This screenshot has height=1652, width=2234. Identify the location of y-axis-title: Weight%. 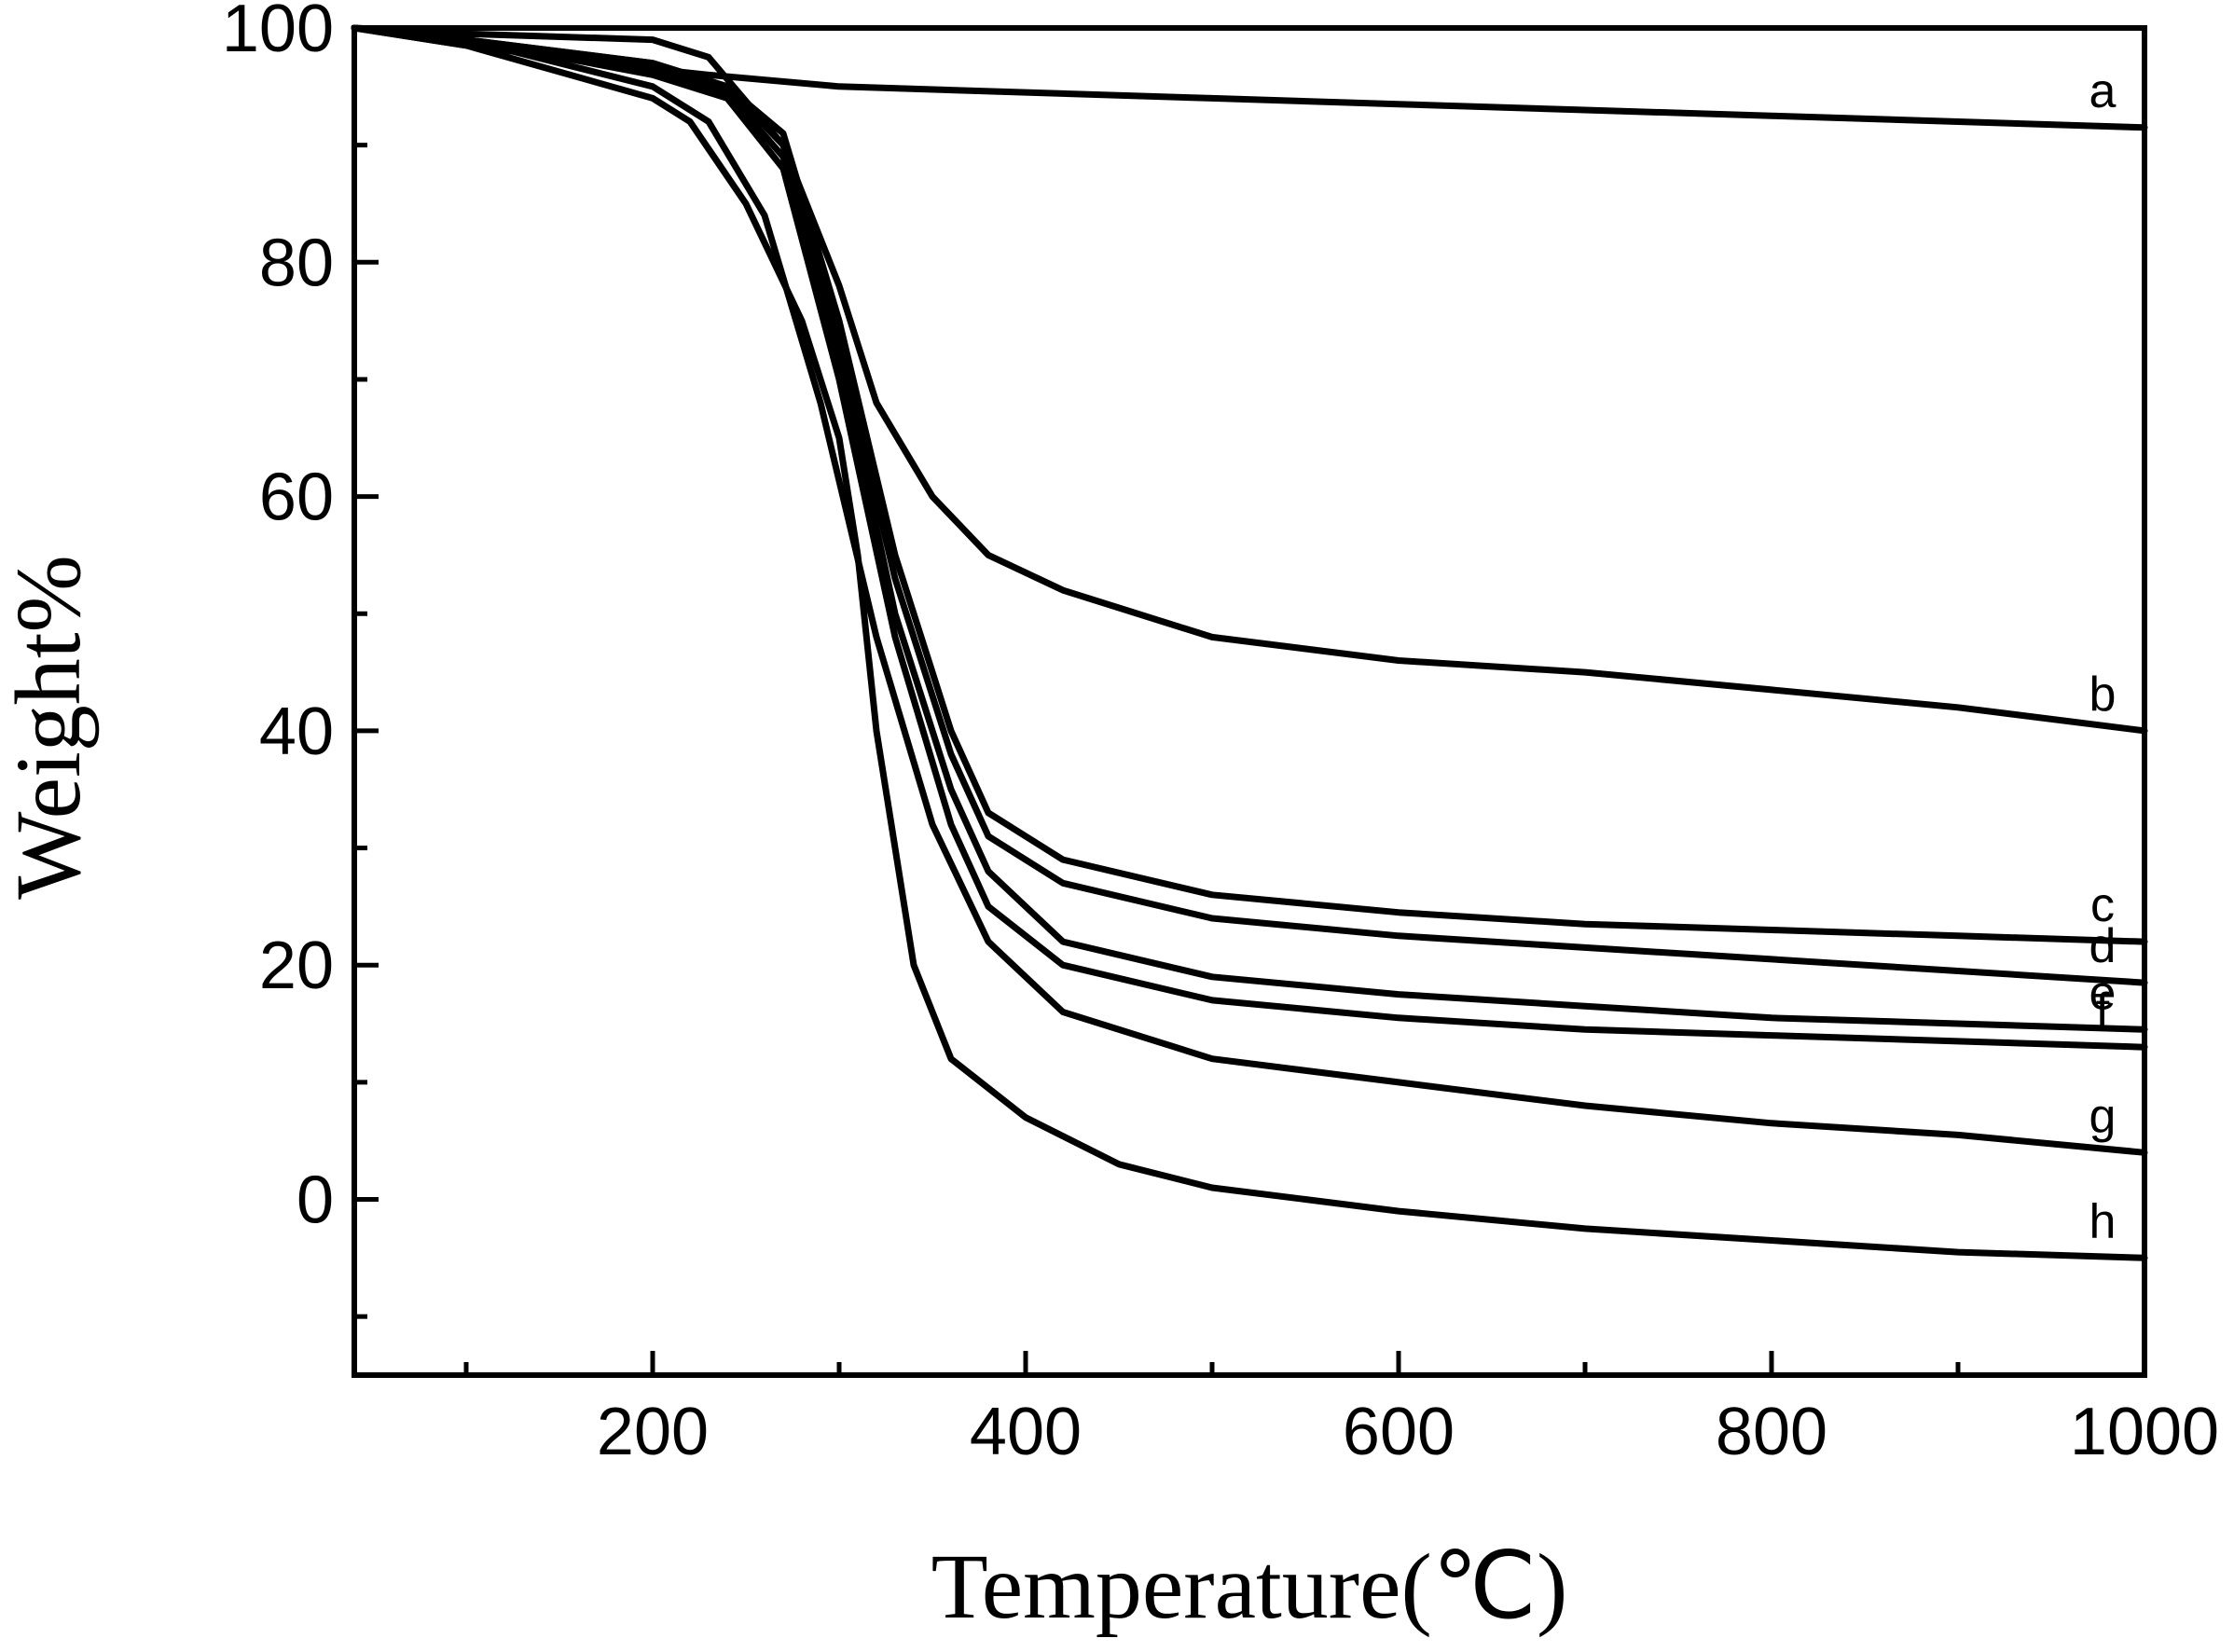
(50, 727).